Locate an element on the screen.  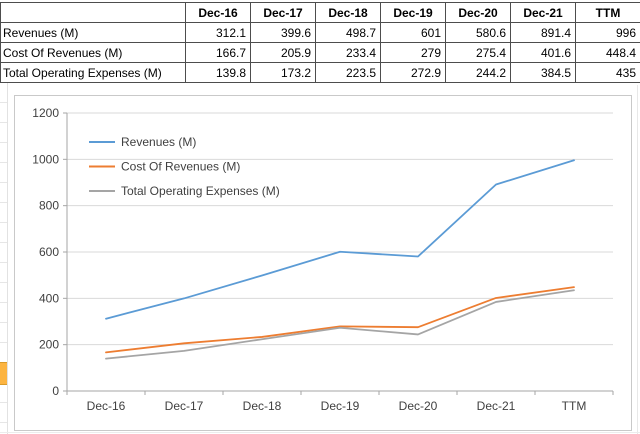
column-header-dec-17: Dec-17 is located at coordinates (283, 12).